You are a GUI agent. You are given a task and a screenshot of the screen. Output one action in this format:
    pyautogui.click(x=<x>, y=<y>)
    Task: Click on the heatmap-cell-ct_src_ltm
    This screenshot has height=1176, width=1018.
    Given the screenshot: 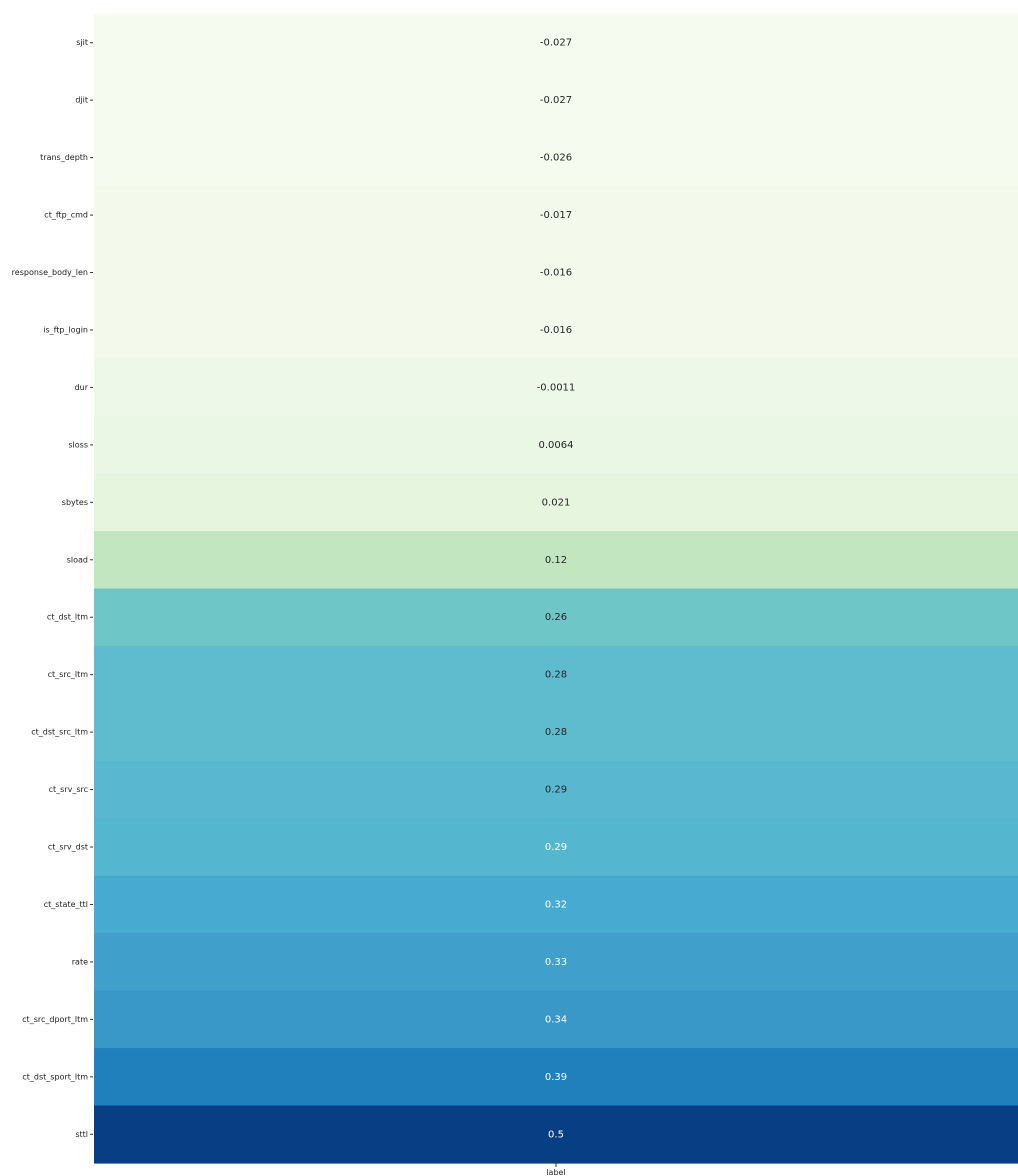 What is the action you would take?
    pyautogui.click(x=556, y=674)
    